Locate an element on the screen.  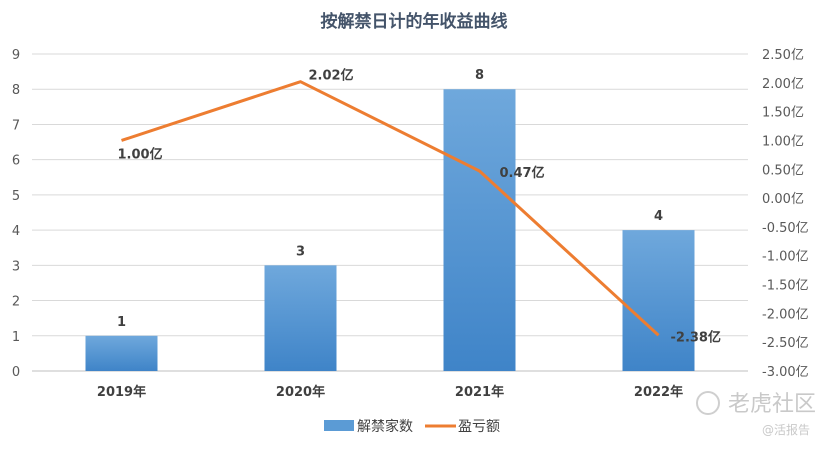
left-tick-label: 5 is located at coordinates (16, 196).